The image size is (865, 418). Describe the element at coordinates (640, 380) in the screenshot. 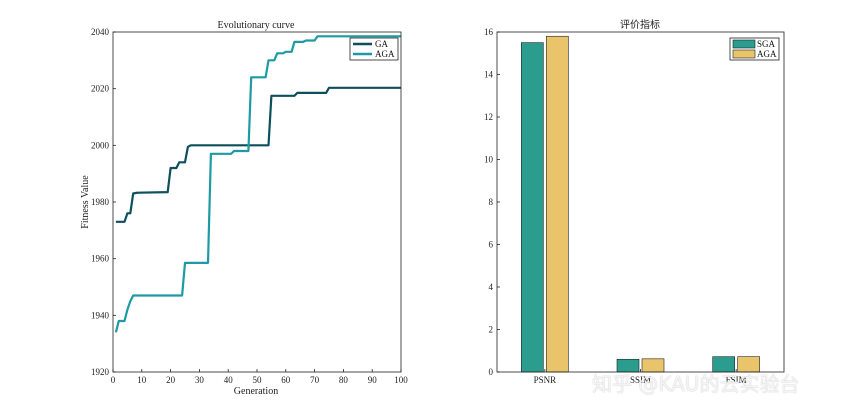

I see `x-tick-label: SSIM` at that location.